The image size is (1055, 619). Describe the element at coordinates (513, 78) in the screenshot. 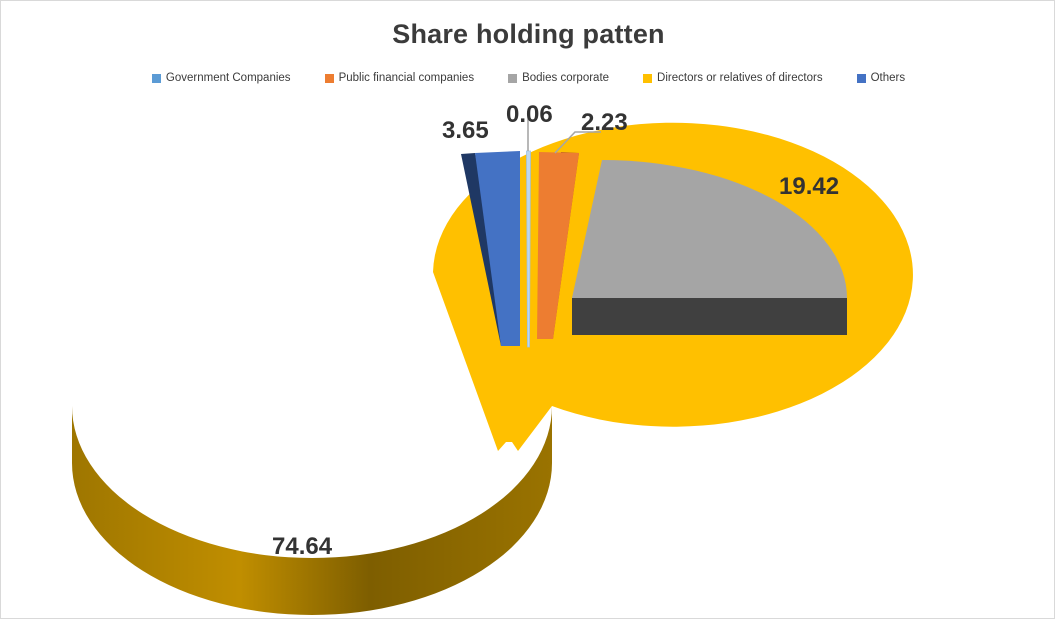

I see `legend-swatch-bodies-corporate` at that location.